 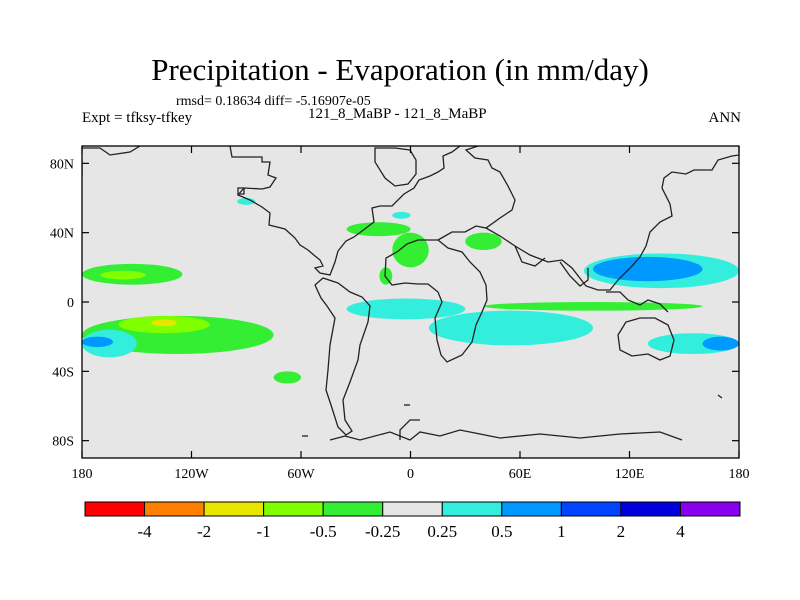 What do you see at coordinates (98, 342) in the screenshot?
I see `region-southwest-pacific-blue` at bounding box center [98, 342].